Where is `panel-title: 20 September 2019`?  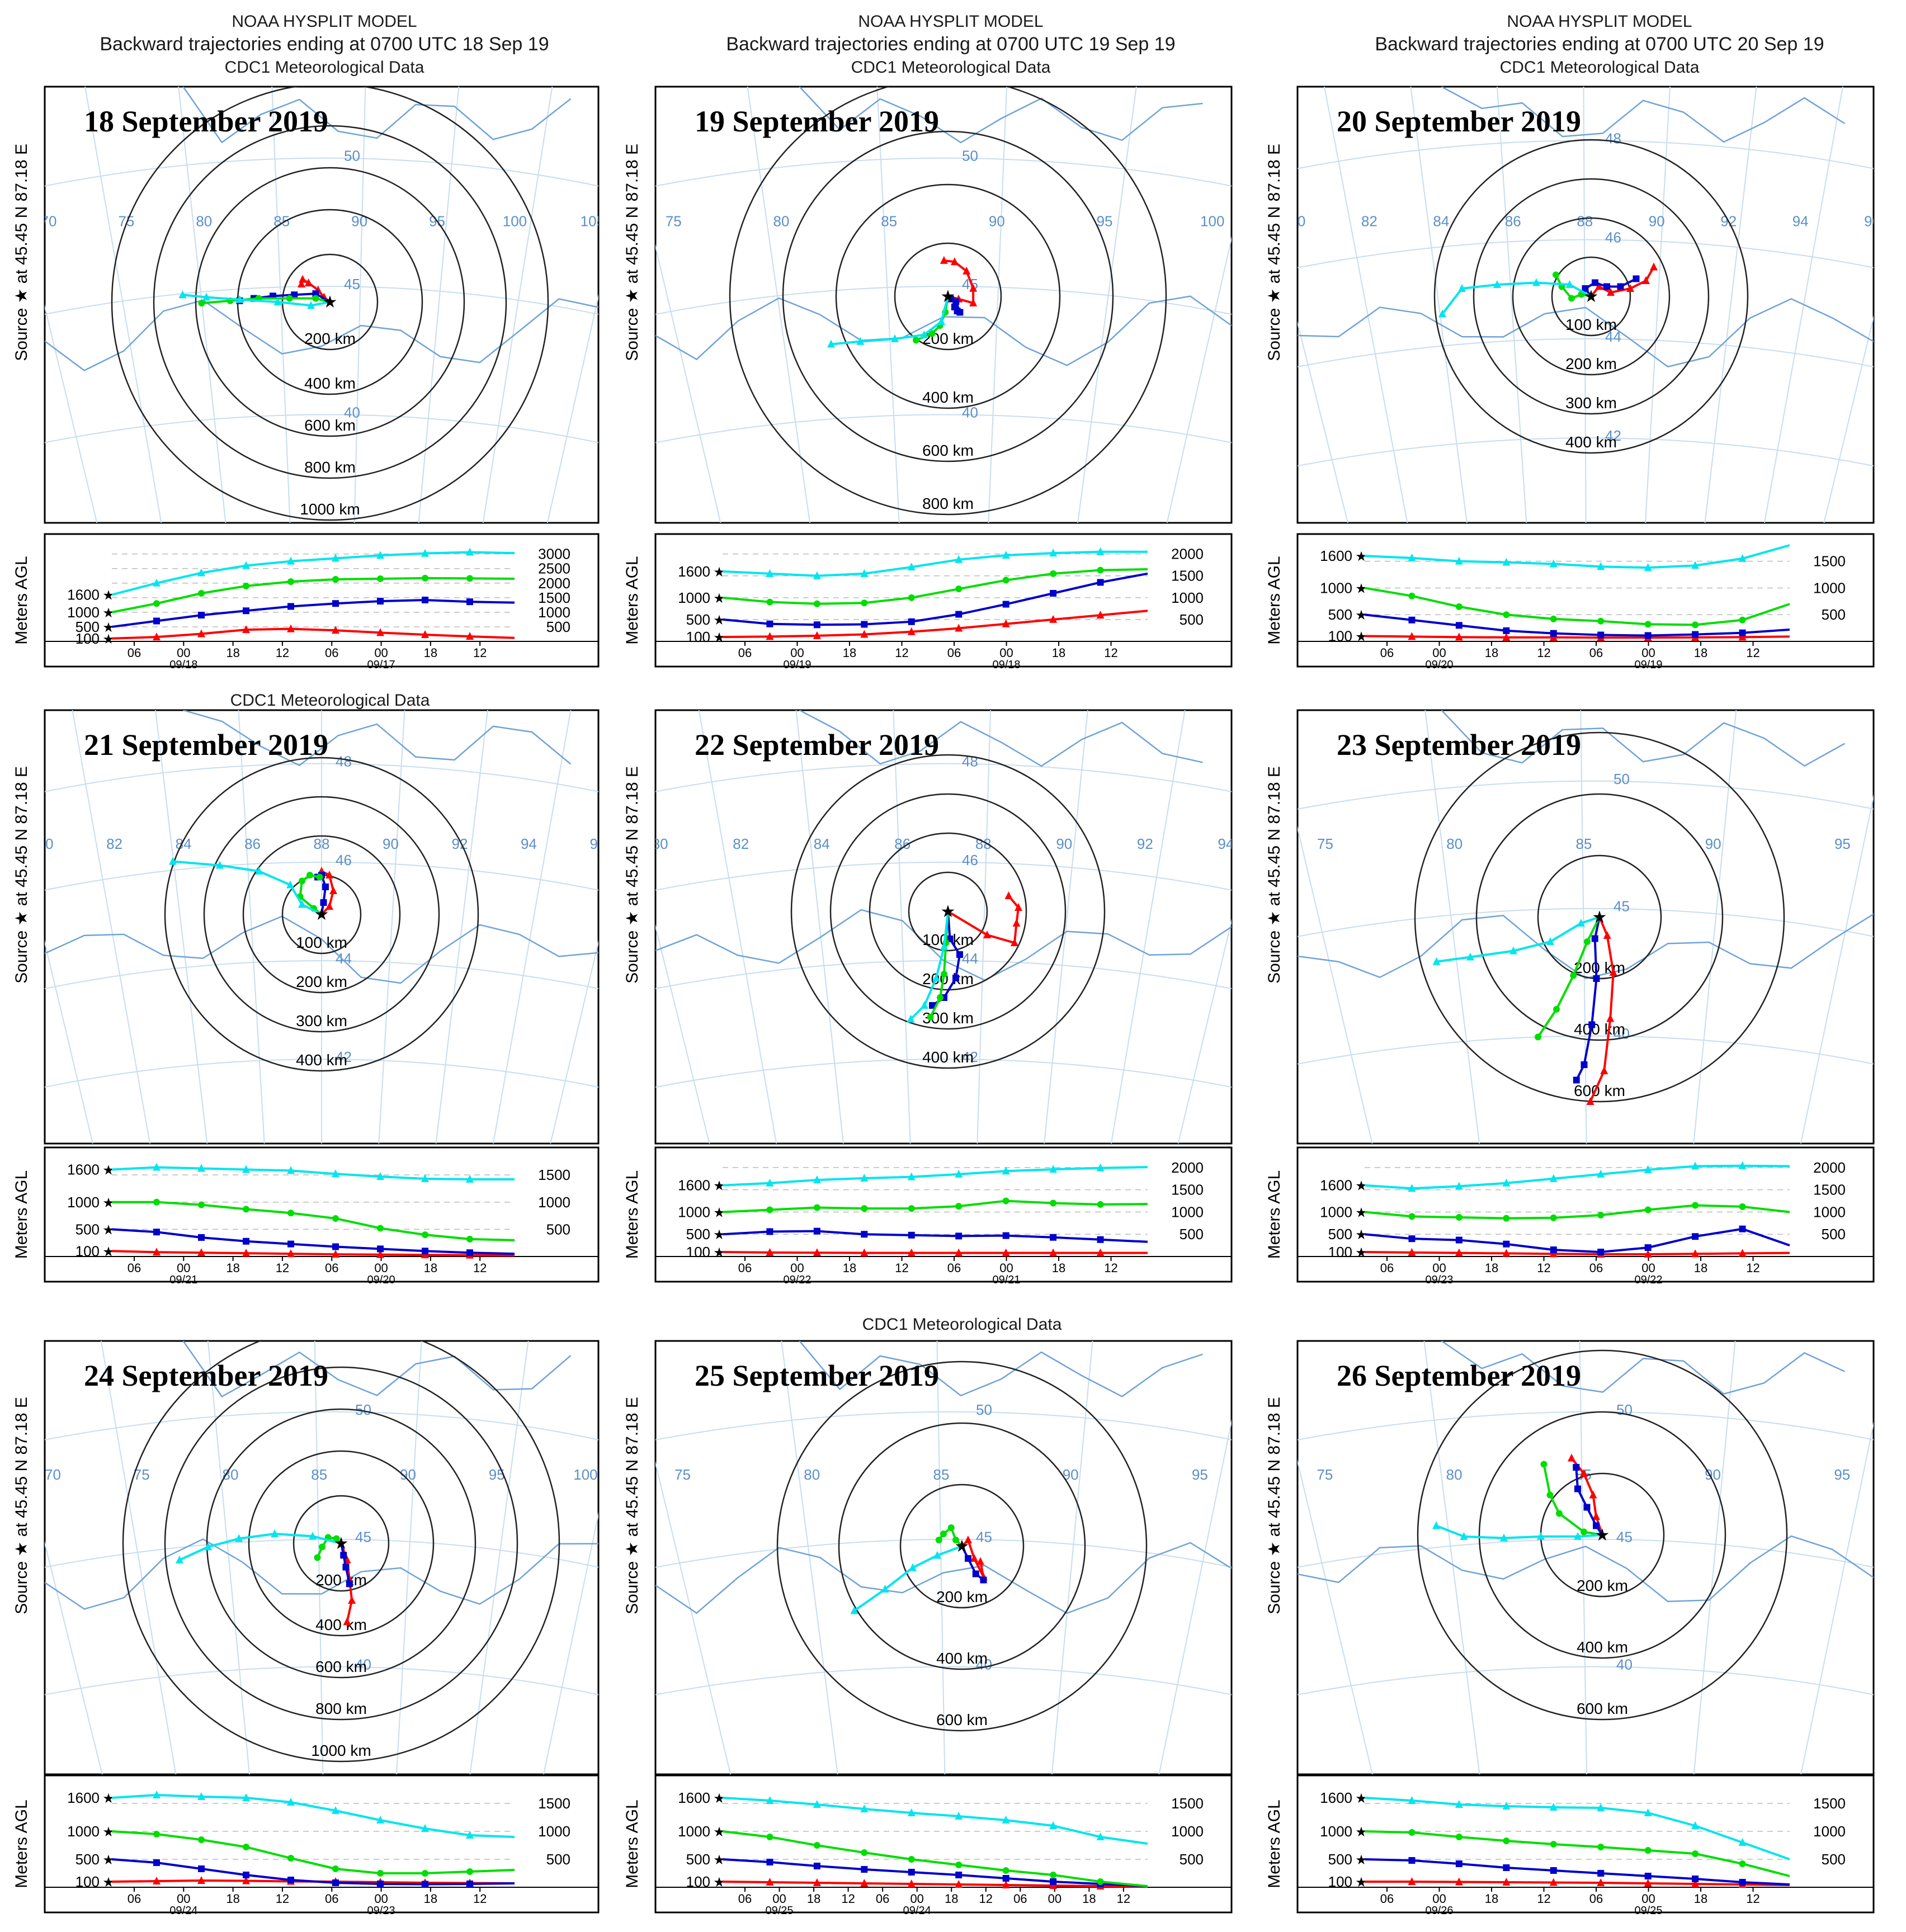
panel-title: 20 September 2019 is located at coordinates (1459, 122).